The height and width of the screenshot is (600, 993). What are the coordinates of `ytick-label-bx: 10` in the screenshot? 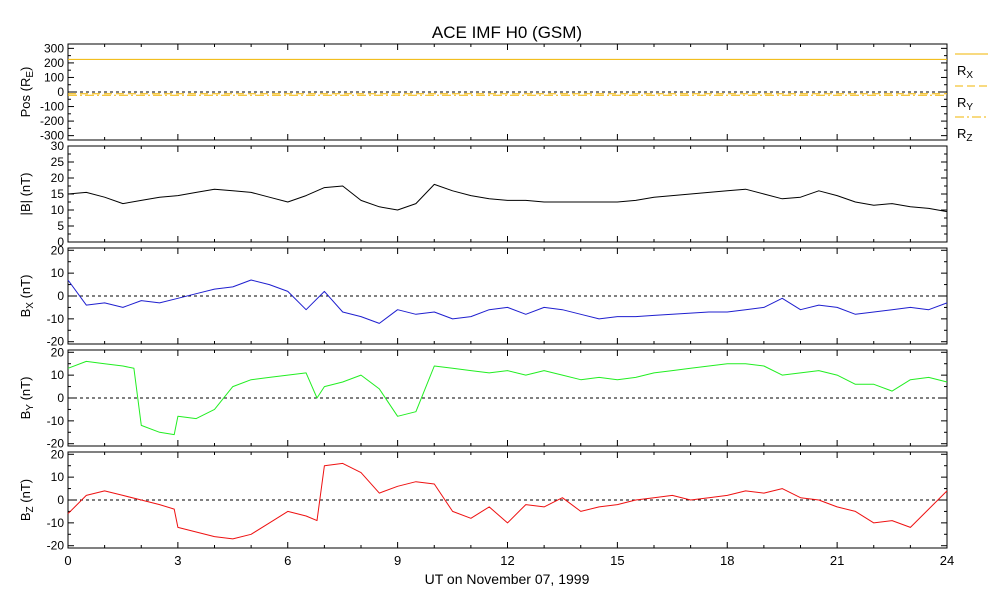 It's located at (58, 273).